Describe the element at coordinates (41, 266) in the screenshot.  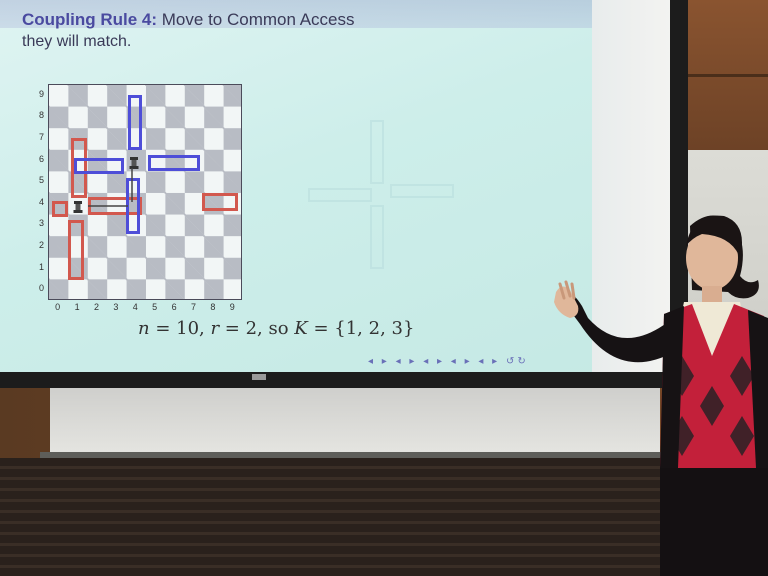
I see `y-tick-label: 1` at that location.